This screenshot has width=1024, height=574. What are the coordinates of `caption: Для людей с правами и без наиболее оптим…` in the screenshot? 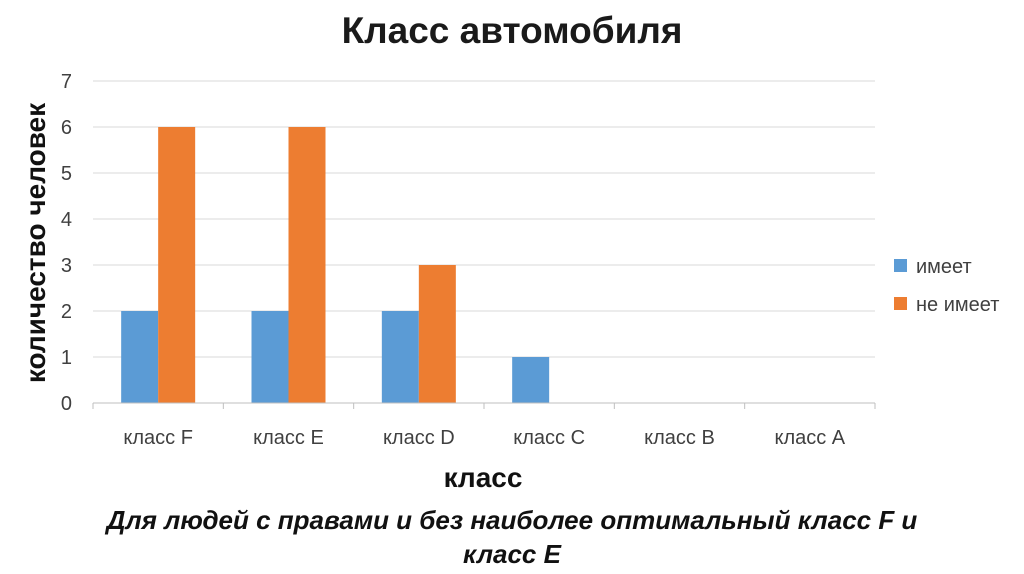 It's located at (512, 537).